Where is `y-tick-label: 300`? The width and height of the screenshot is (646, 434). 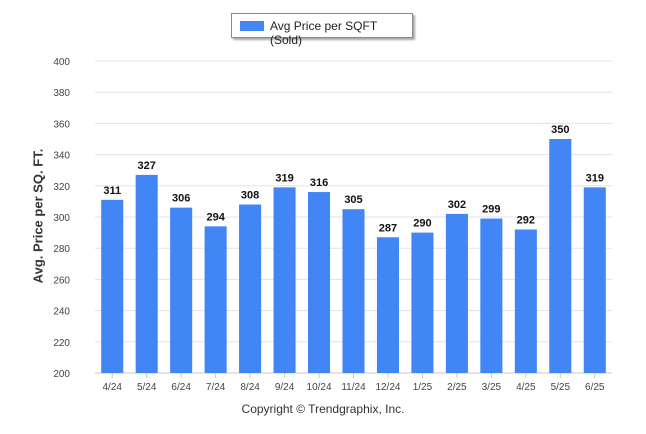 y-tick-label: 300 is located at coordinates (61, 218).